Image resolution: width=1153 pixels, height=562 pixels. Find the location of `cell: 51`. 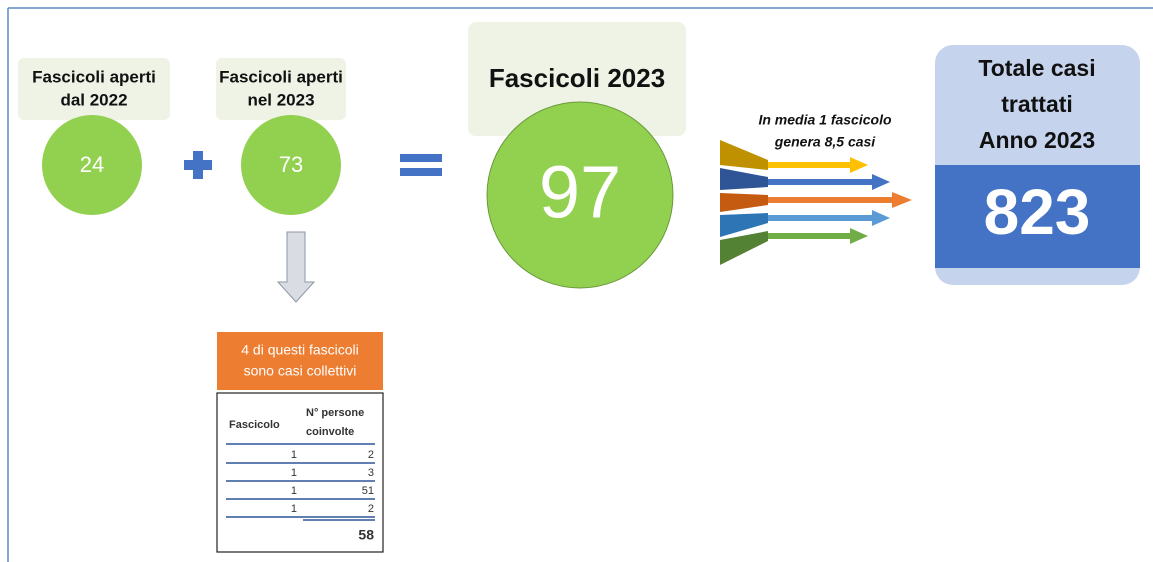

cell: 51 is located at coordinates (368, 491).